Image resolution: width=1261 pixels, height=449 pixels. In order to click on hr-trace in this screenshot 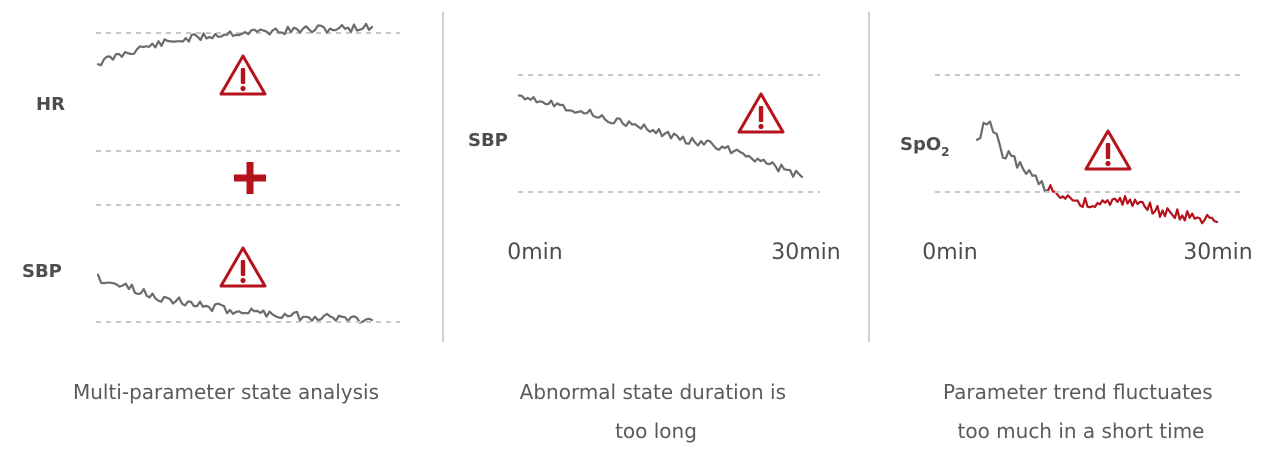, I will do `click(235, 44)`.